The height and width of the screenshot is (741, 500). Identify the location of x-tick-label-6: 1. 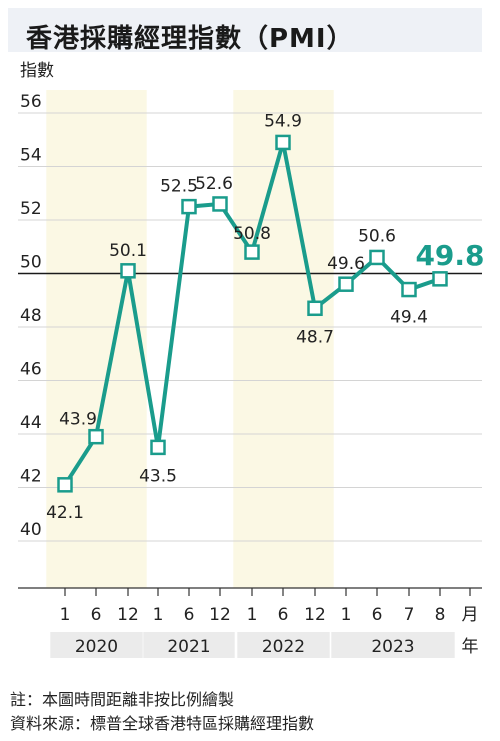
(252, 615).